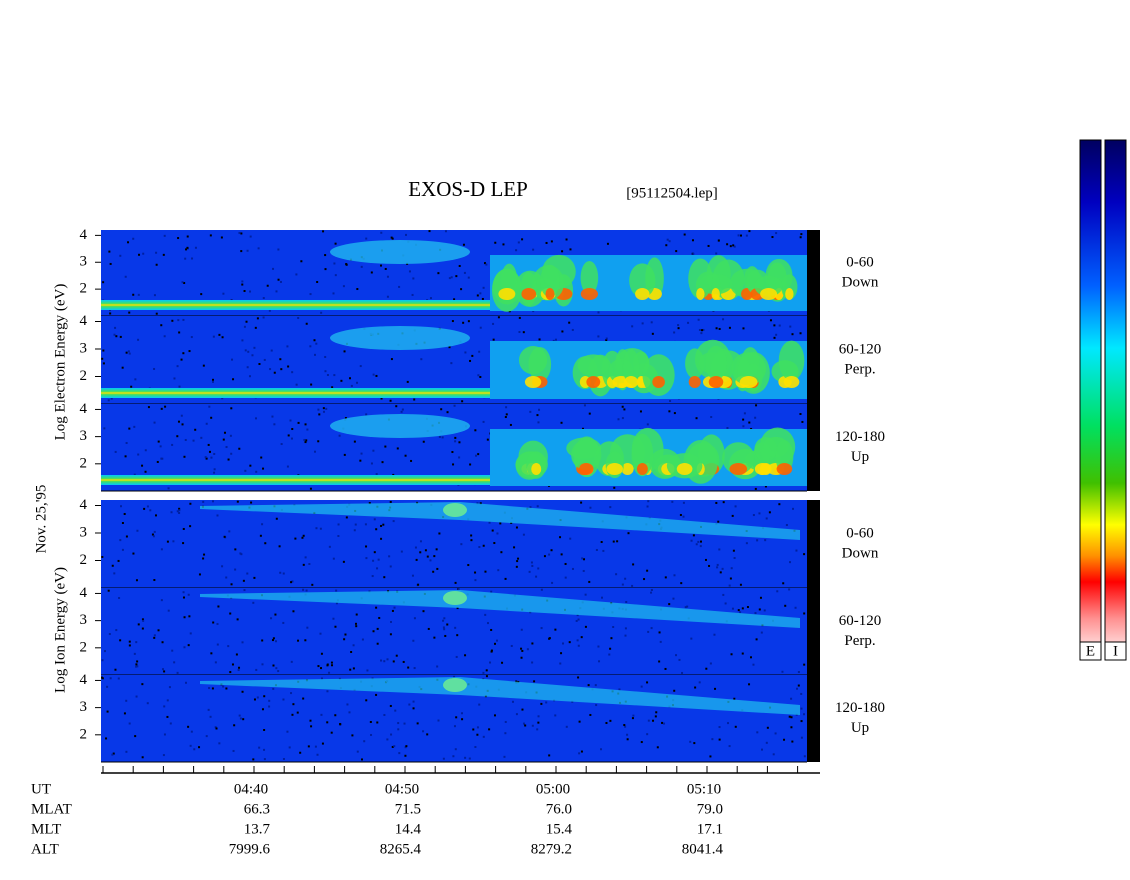 The height and width of the screenshot is (880, 1130). What do you see at coordinates (402, 789) in the screenshot?
I see `time-label: 04:50` at bounding box center [402, 789].